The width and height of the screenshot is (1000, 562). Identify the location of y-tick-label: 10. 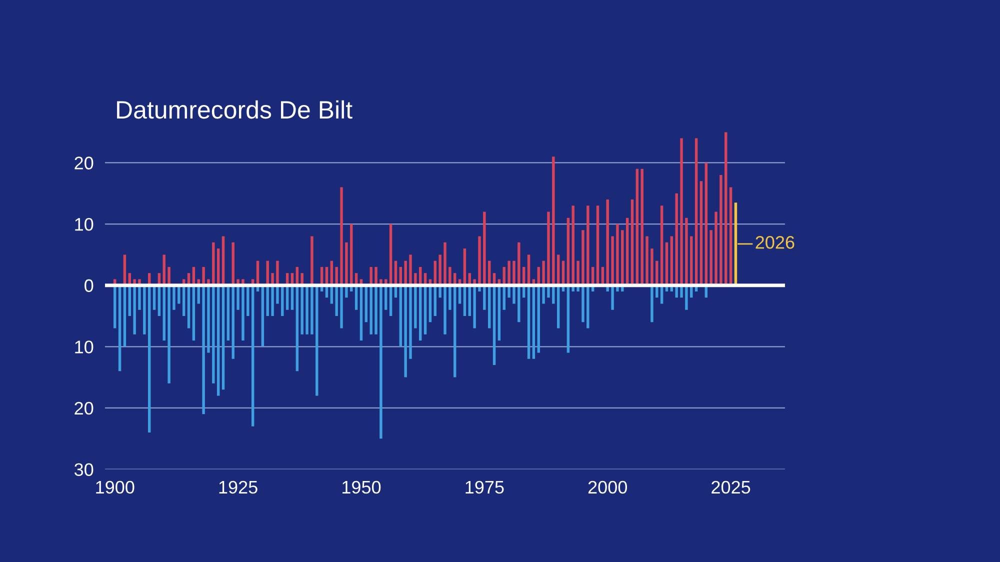
(84, 224).